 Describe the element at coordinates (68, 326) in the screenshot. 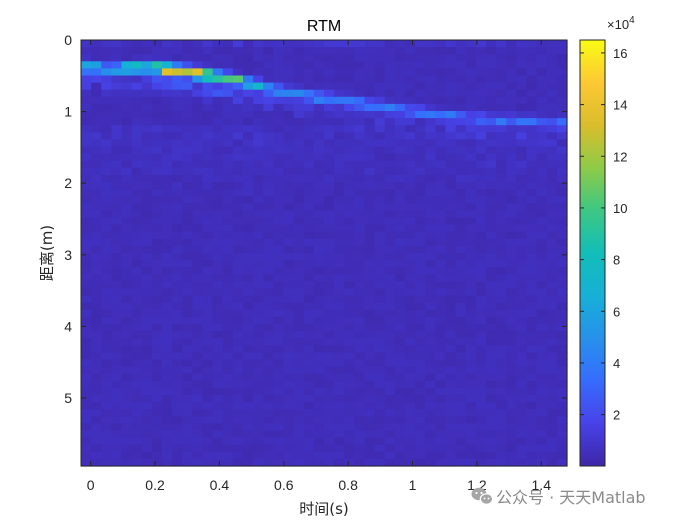

I see `y-tick-label: 4` at that location.